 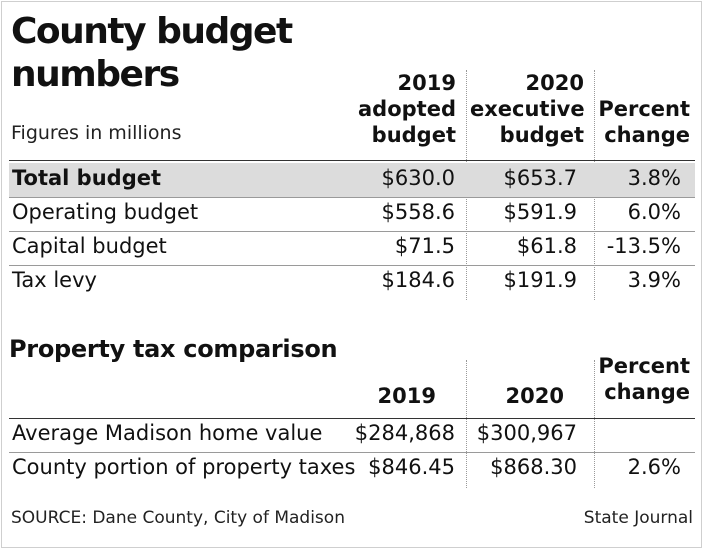 I want to click on row-label: Average Madison home value, so click(x=167, y=433).